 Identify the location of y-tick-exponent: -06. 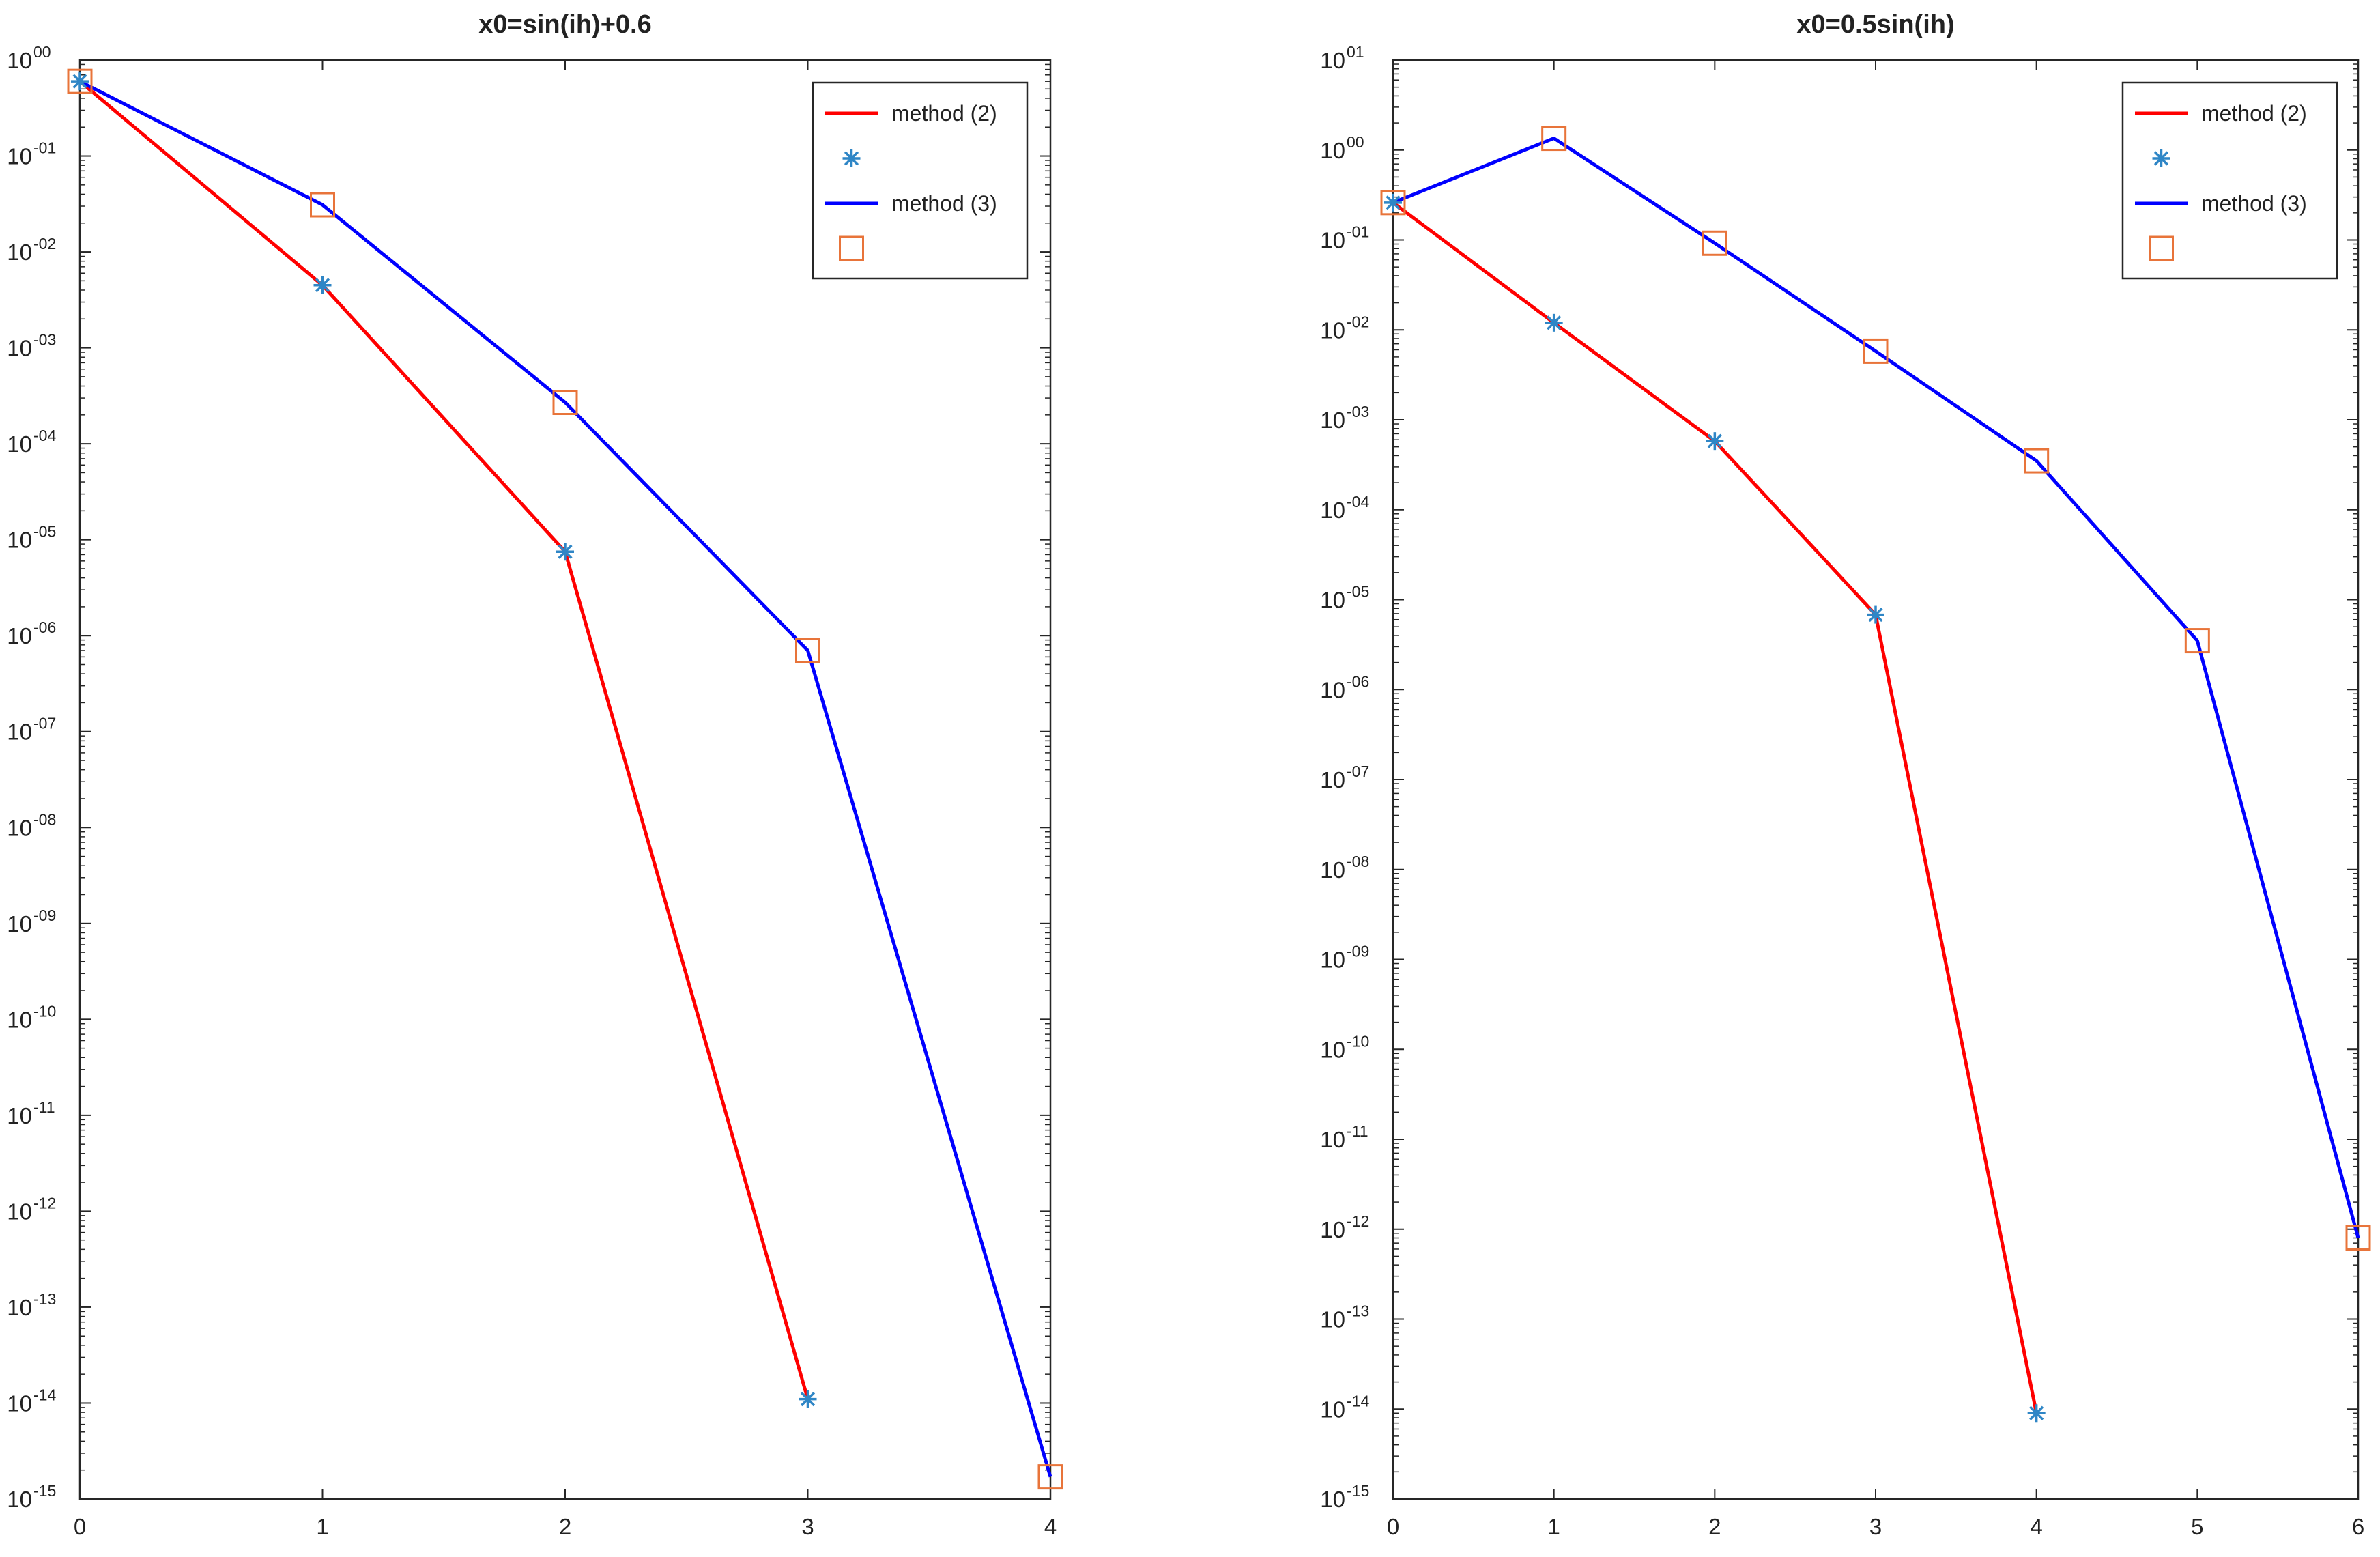
(44, 627).